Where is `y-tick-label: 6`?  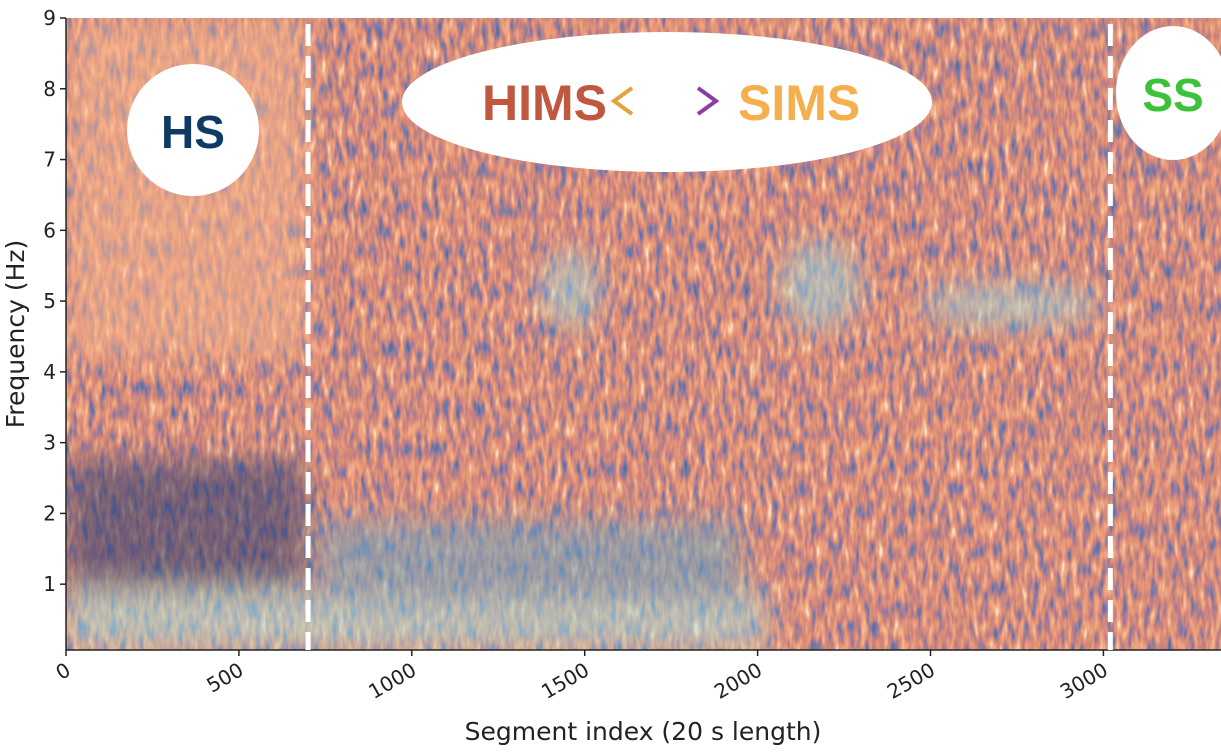 y-tick-label: 6 is located at coordinates (49, 230).